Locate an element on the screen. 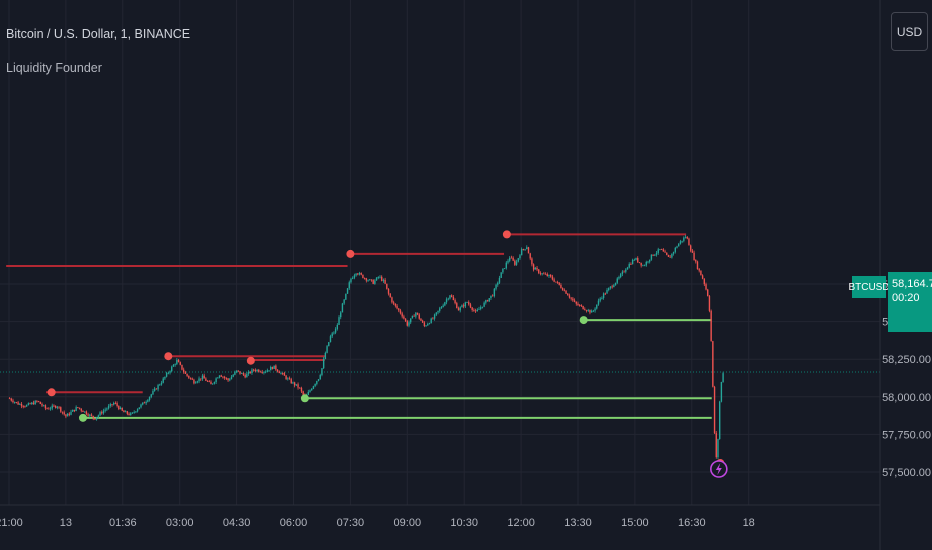 This screenshot has height=550, width=932. chart-title: Bitcoin / U.S. Dollar, 1, BINANCE is located at coordinates (98, 34).